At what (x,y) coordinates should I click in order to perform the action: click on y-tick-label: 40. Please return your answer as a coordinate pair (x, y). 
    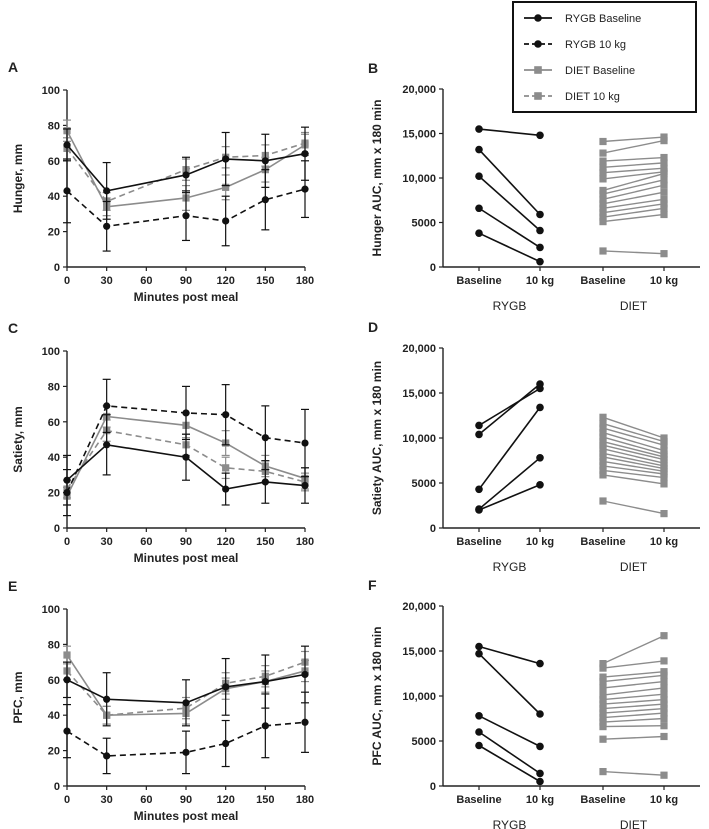
    Looking at the image, I should click on (54, 716).